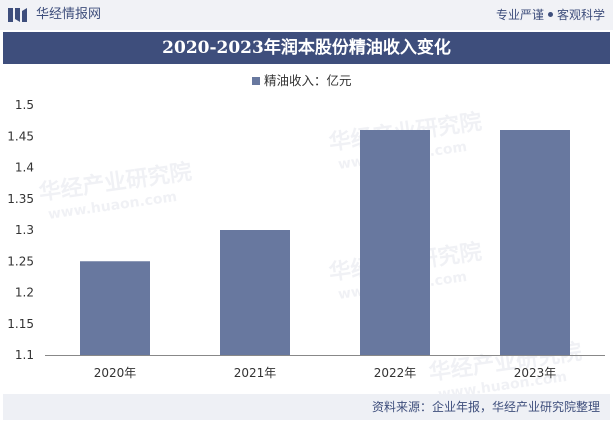  Describe the element at coordinates (256, 81) in the screenshot. I see `legend-swatch` at that location.